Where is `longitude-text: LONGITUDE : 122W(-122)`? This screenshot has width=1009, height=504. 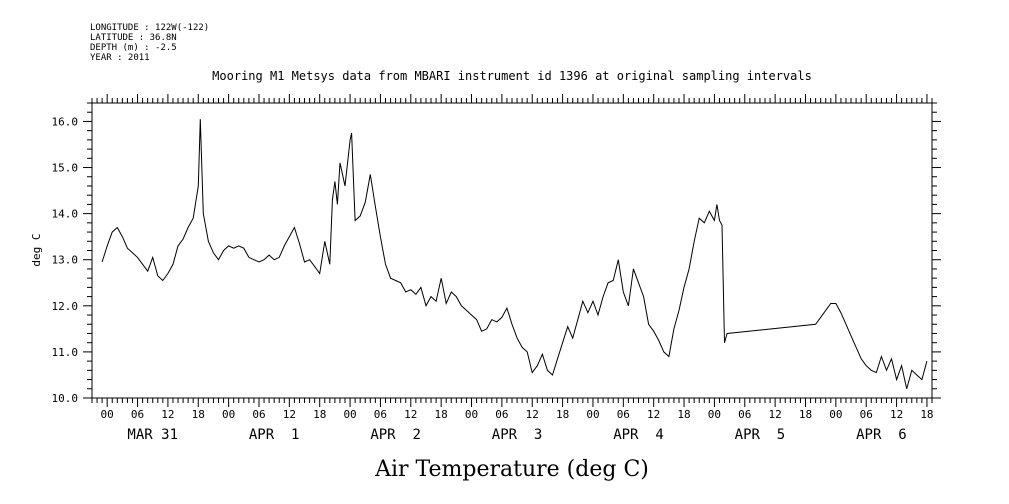
longitude-text: LONGITUDE : 122W(-122) is located at coordinates (149, 28).